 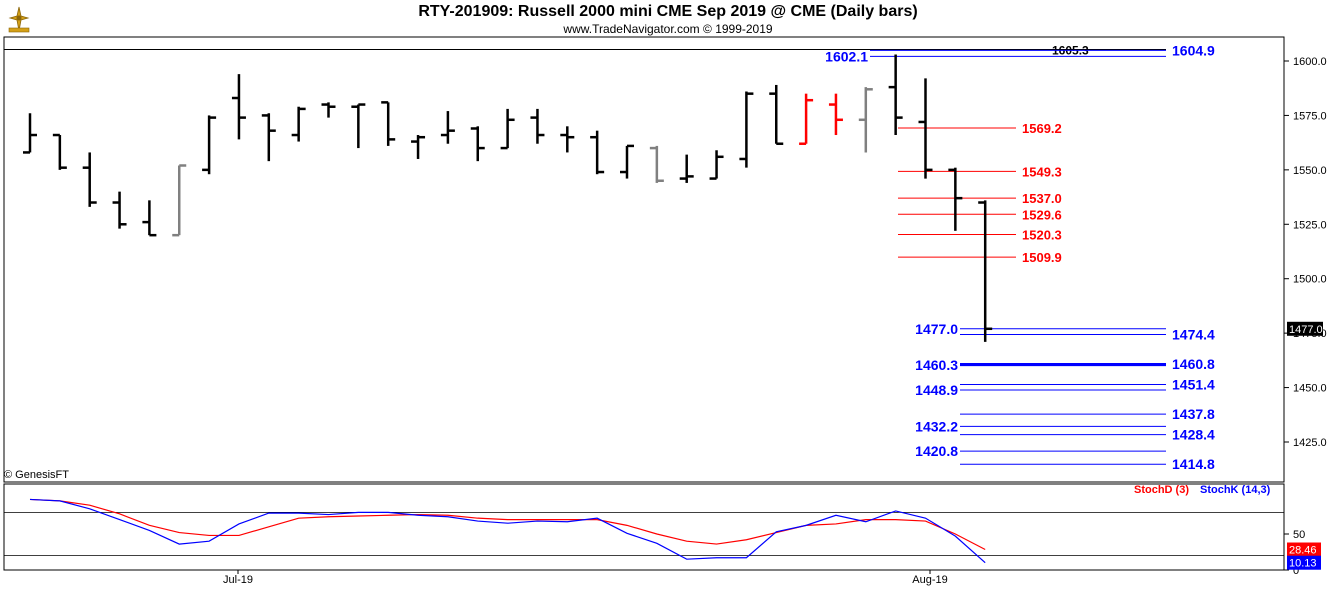 What do you see at coordinates (1310, 280) in the screenshot?
I see `y-tick-label: 1500.0` at bounding box center [1310, 280].